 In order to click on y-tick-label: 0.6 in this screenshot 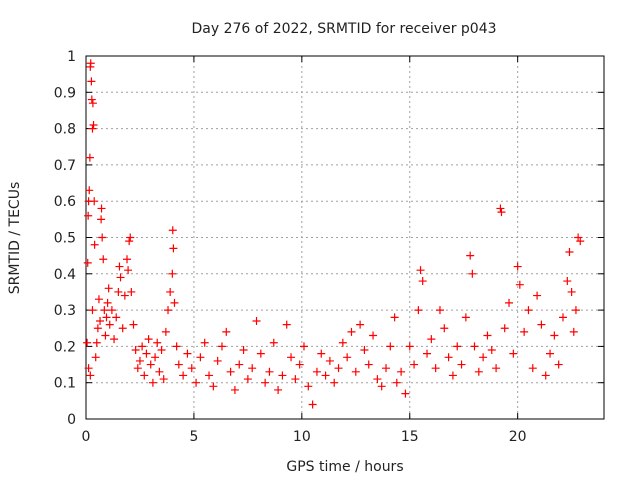, I will do `click(65, 202)`.